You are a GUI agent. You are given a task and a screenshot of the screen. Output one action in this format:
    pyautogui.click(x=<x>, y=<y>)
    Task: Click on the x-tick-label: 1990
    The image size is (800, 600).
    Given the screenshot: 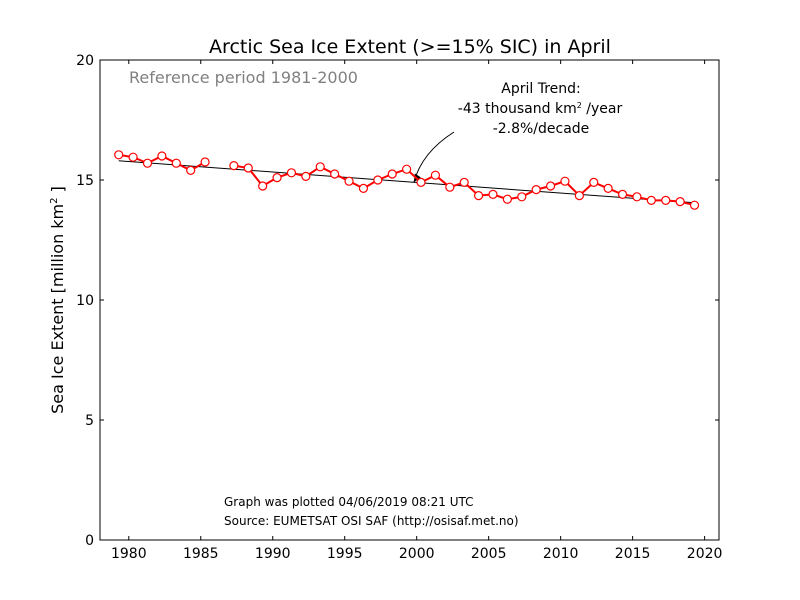 What is the action you would take?
    pyautogui.click(x=273, y=554)
    